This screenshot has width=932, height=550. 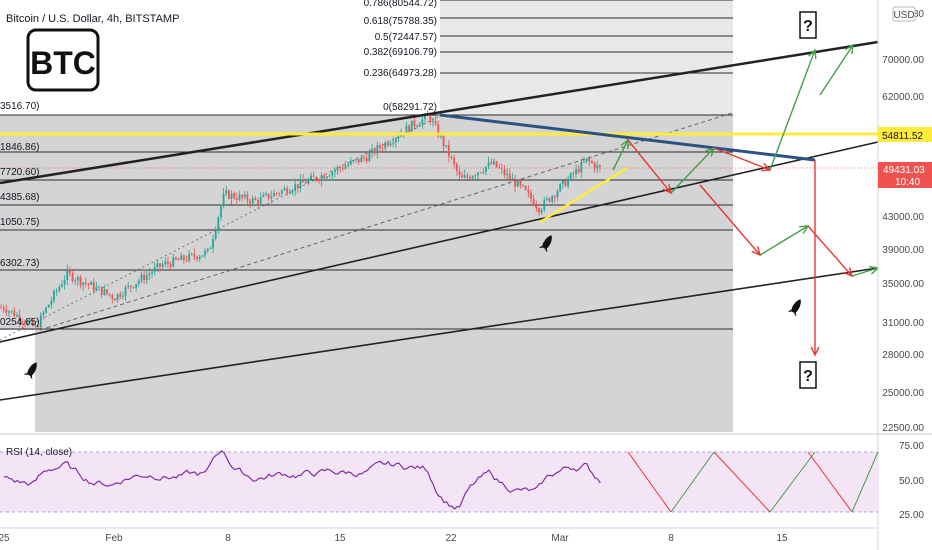 I want to click on rocket-icon, so click(x=545, y=244).